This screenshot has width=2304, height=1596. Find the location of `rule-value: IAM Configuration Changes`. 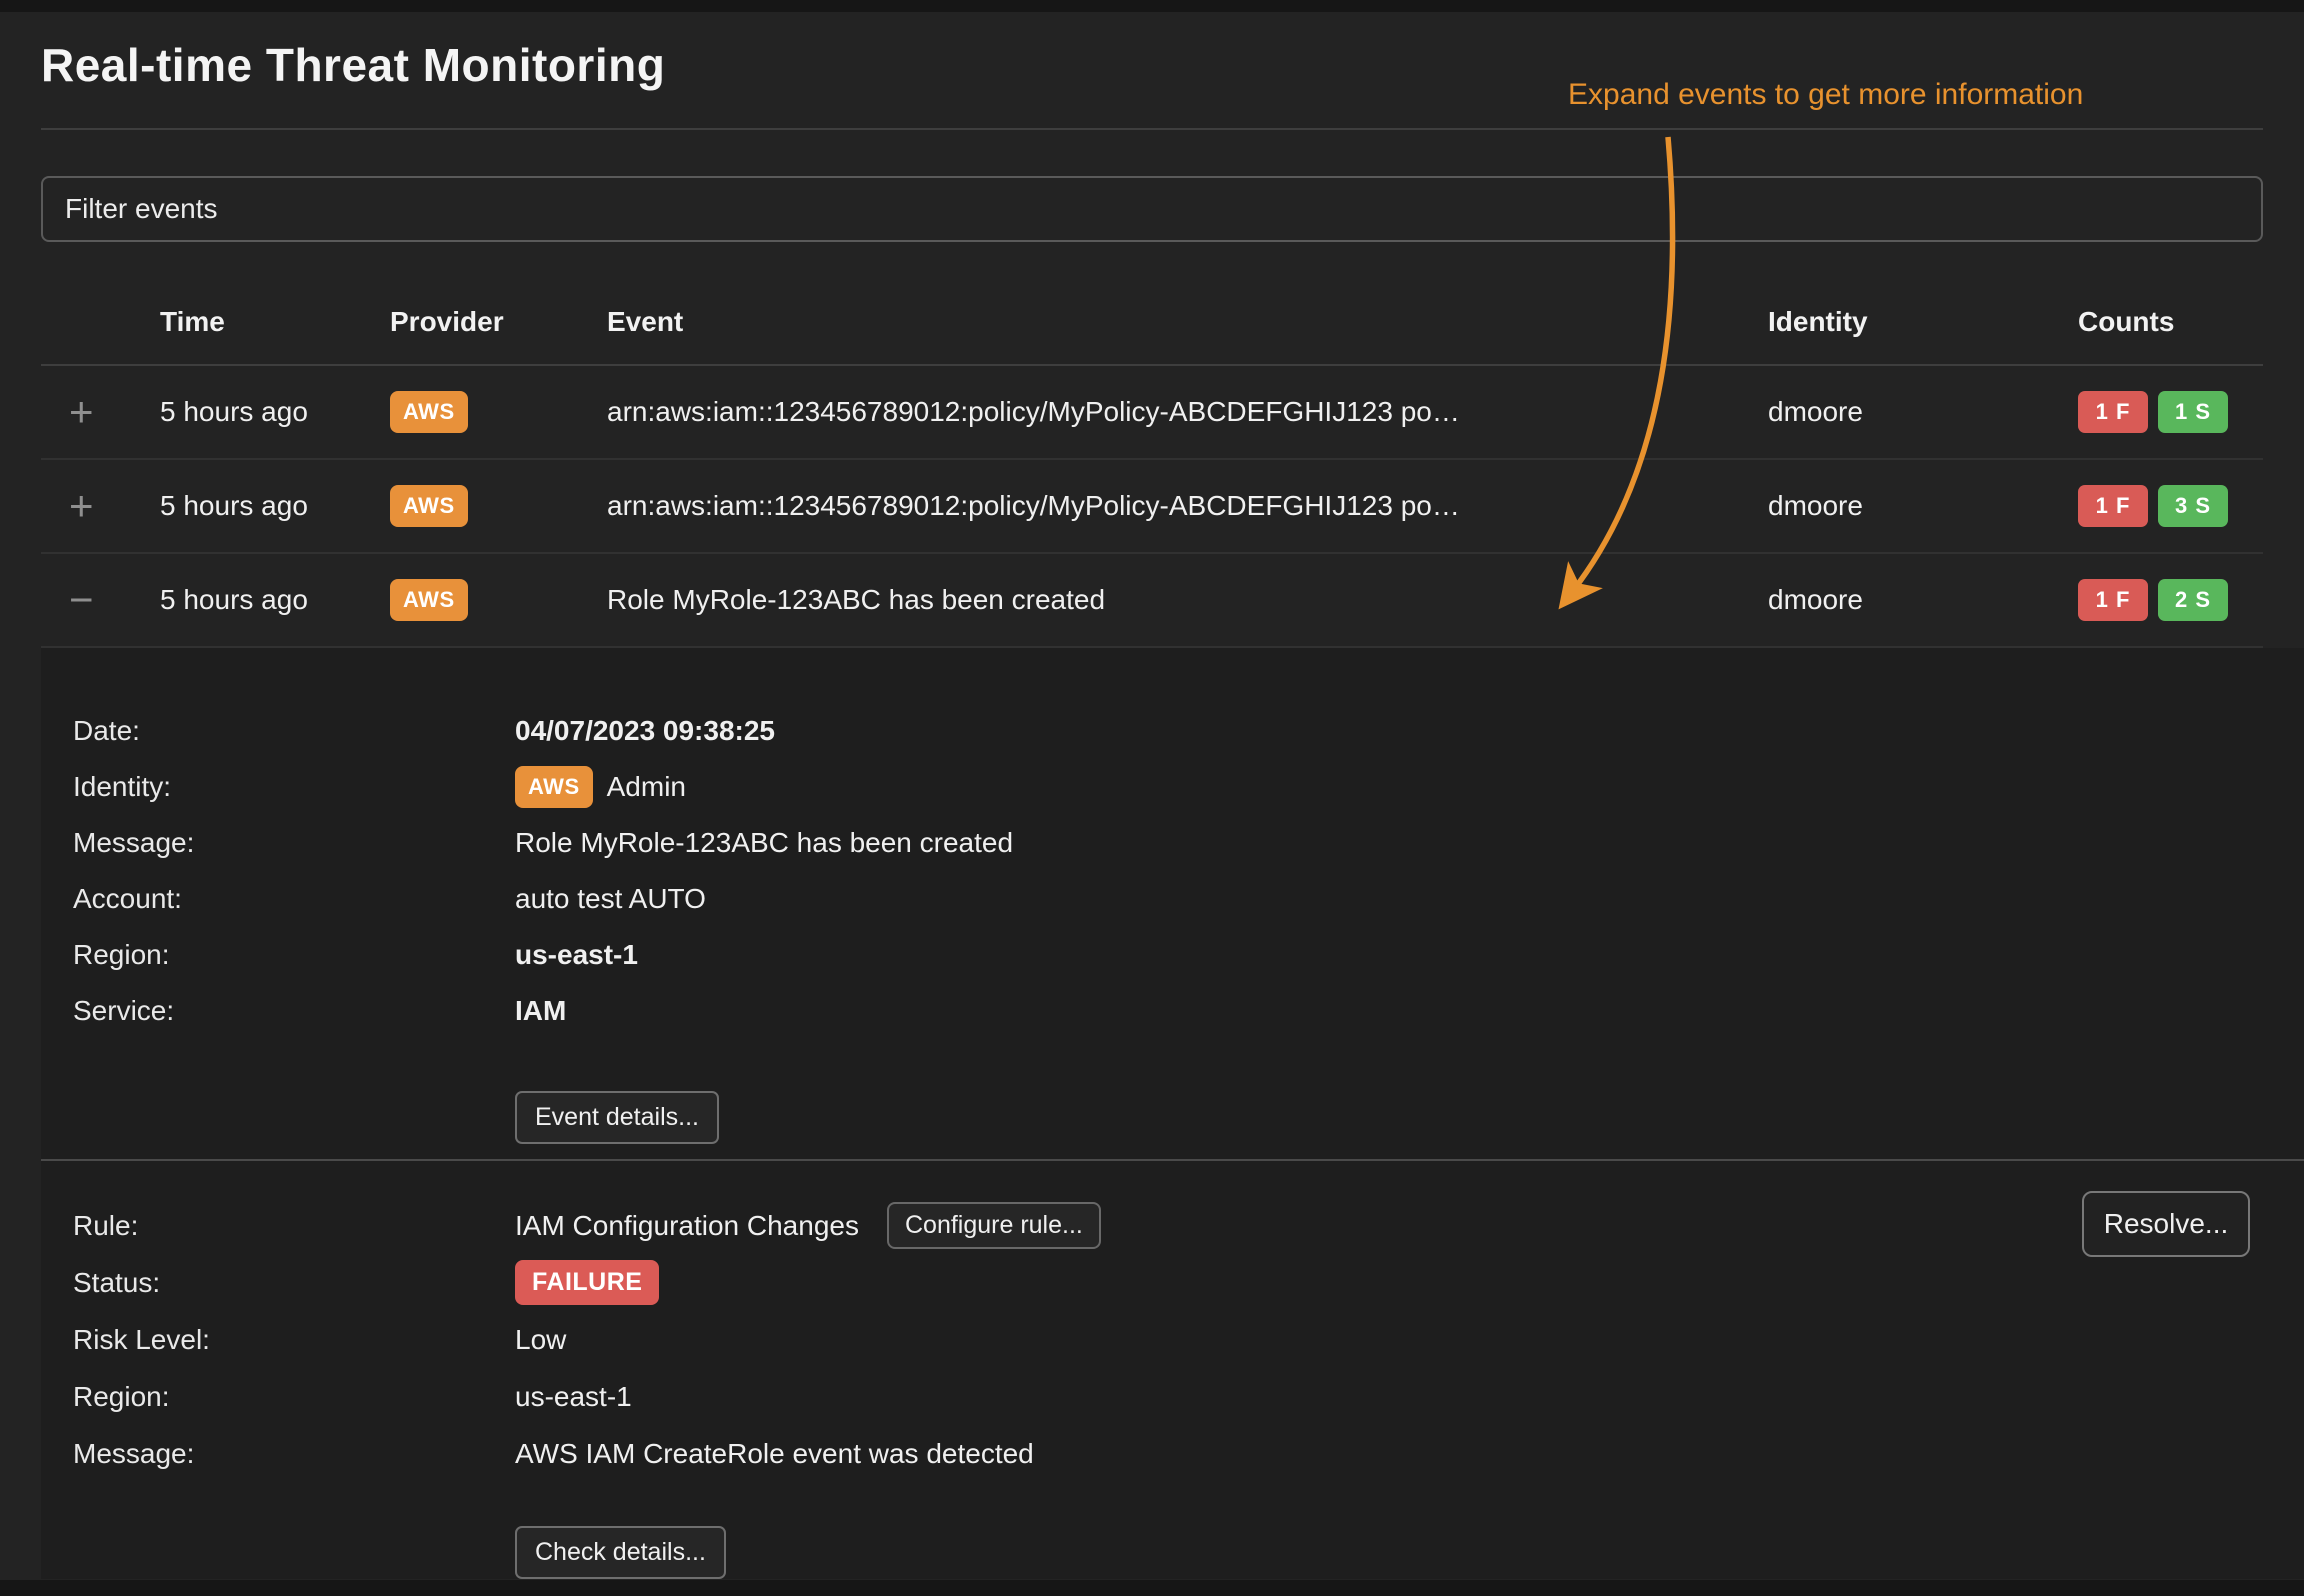

rule-value: IAM Configuration Changes is located at coordinates (687, 1225).